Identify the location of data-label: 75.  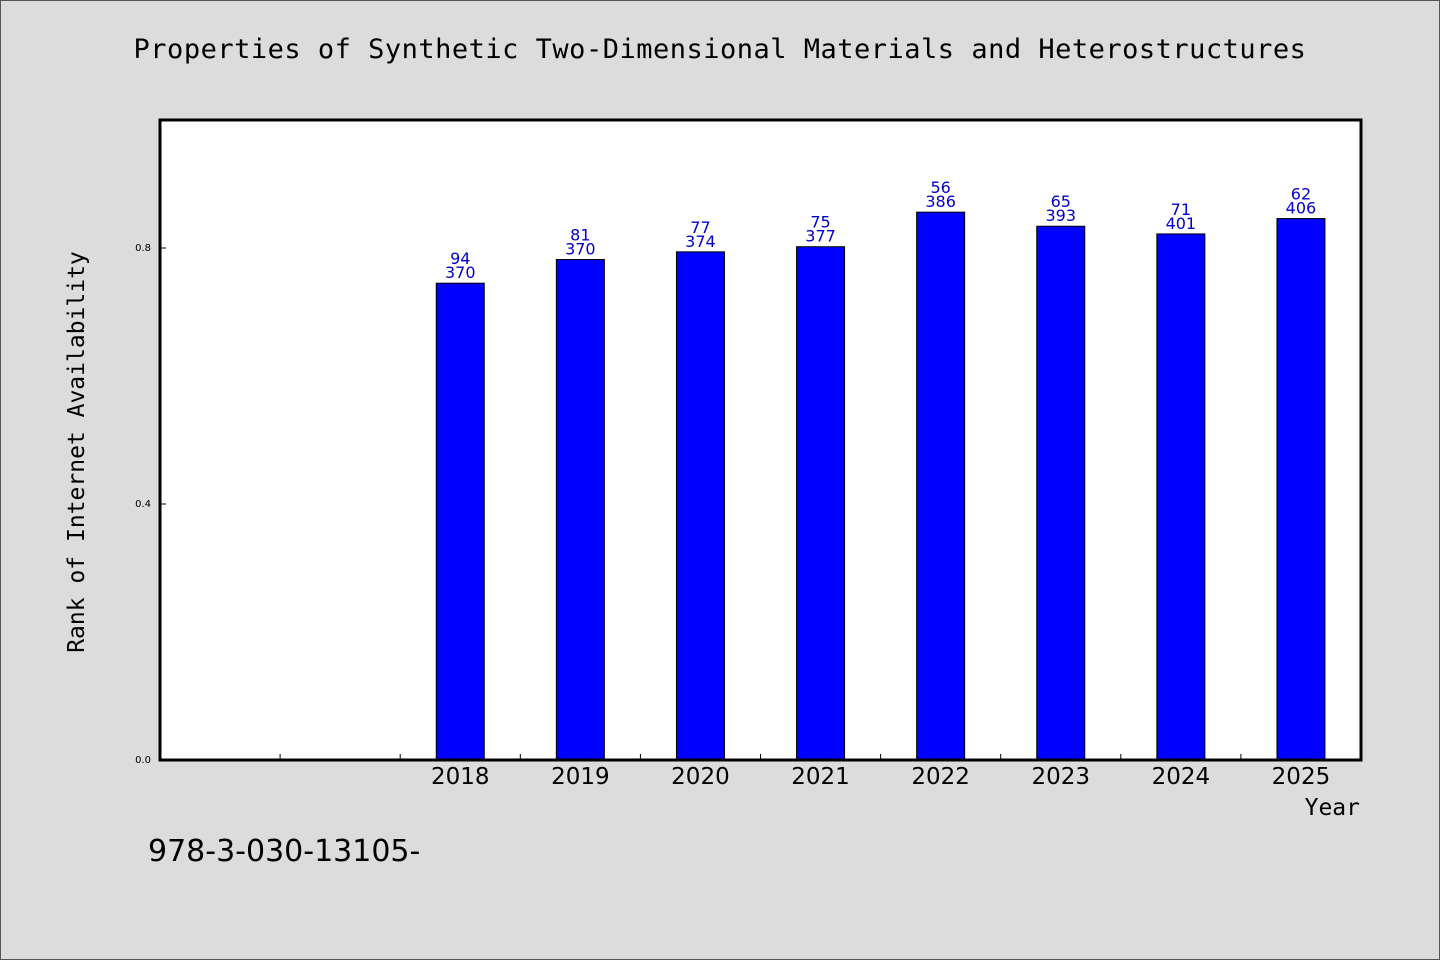
(820, 222).